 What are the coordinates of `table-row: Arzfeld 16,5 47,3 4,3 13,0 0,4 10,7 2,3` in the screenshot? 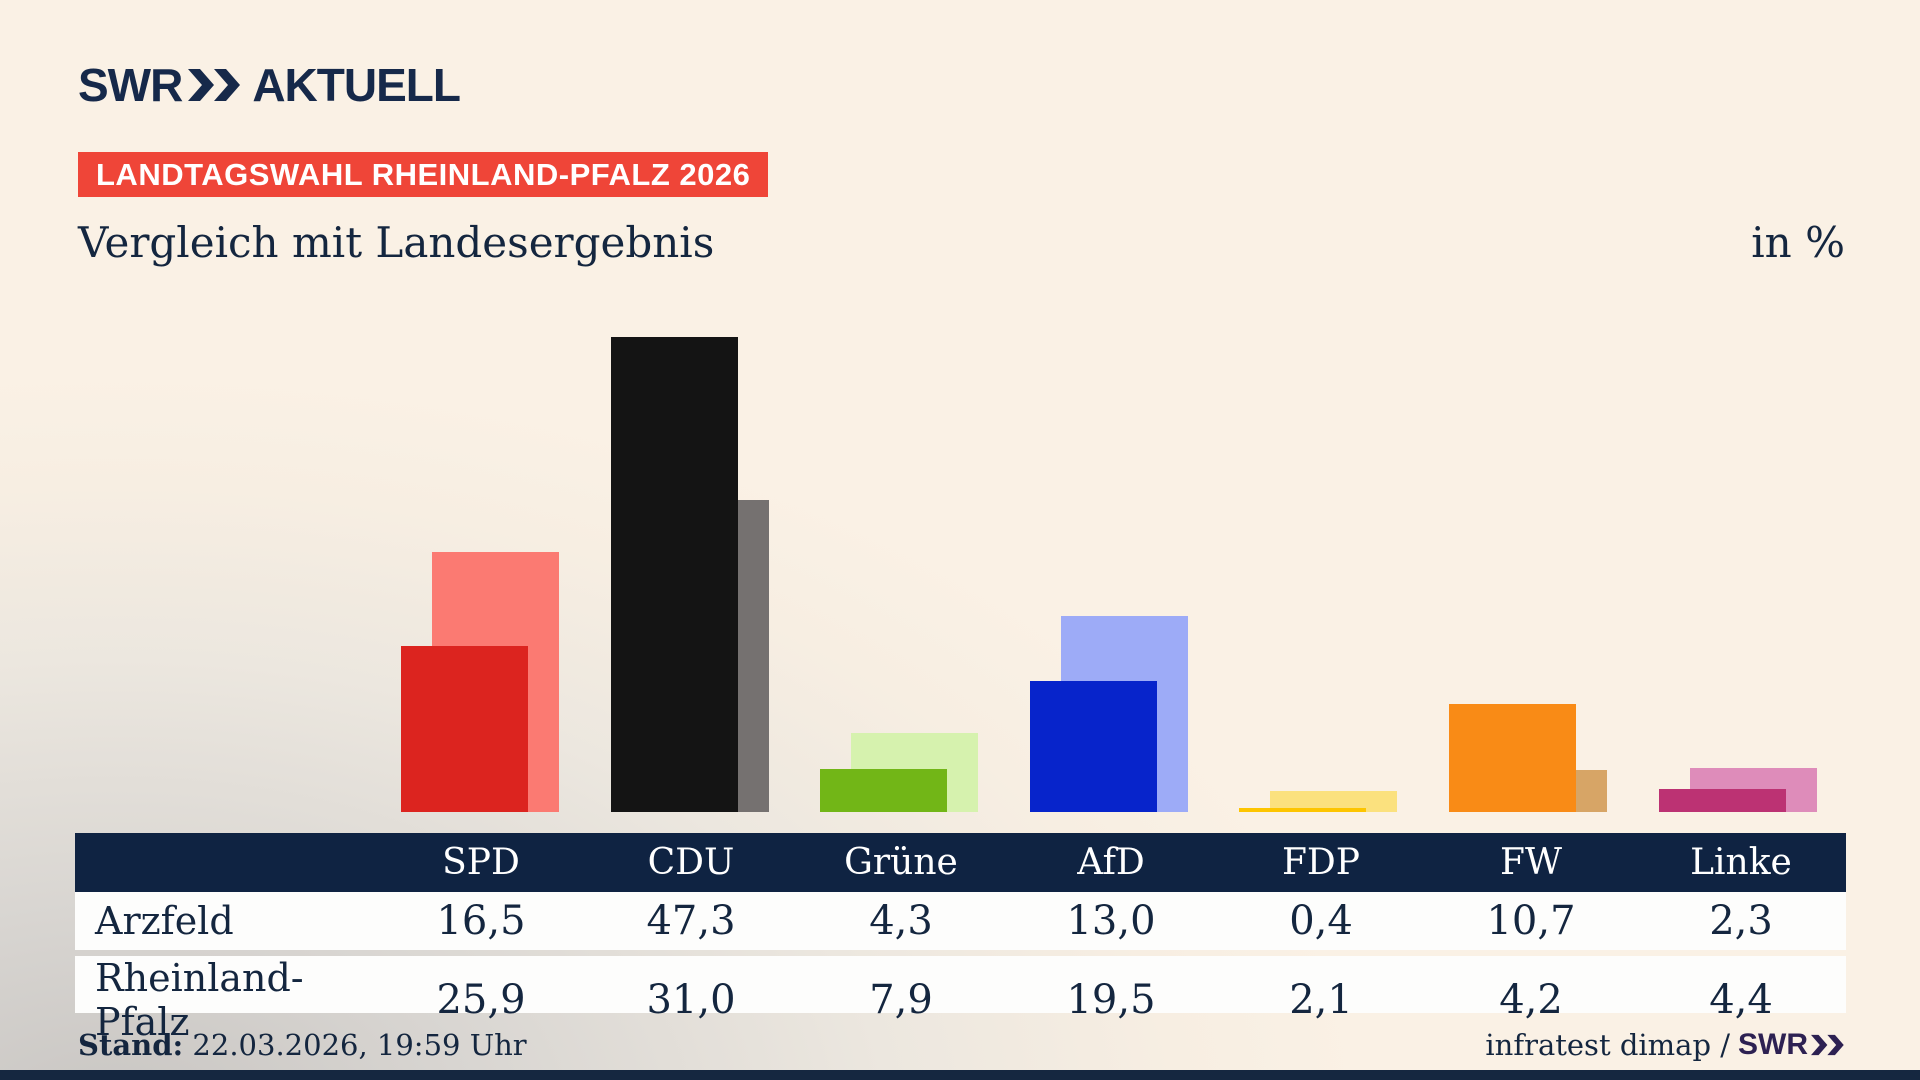 It's located at (960, 921).